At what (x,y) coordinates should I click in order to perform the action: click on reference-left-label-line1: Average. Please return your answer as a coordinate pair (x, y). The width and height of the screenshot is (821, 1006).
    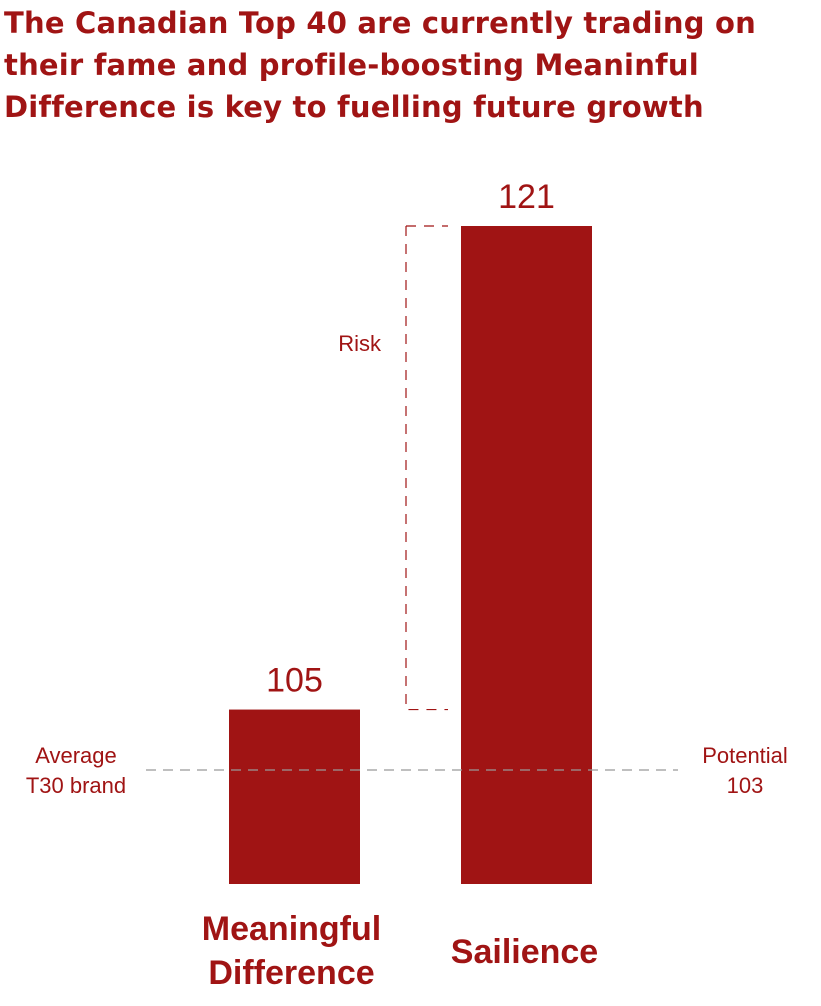
    Looking at the image, I should click on (76, 755).